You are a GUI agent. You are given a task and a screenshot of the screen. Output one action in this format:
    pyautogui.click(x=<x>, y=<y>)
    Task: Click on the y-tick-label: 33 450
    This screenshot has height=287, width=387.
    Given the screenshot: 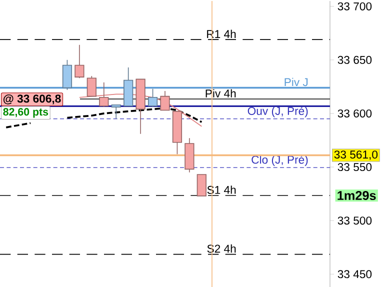 What is the action you would take?
    pyautogui.click(x=355, y=274)
    